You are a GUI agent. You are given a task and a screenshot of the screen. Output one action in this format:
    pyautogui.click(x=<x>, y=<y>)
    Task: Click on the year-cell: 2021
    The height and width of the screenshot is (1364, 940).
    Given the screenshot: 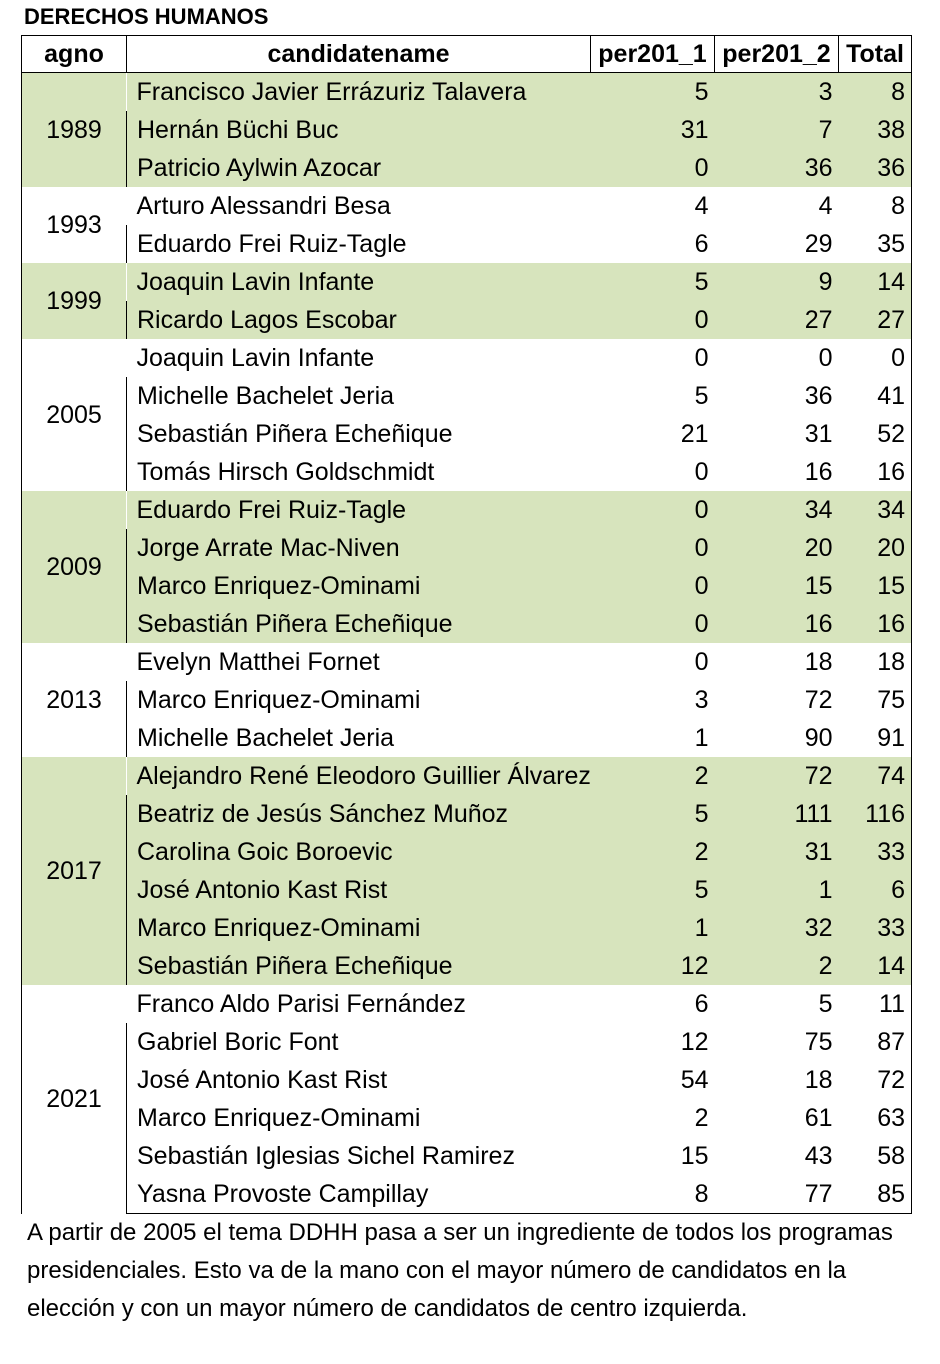 What is the action you would take?
    pyautogui.click(x=74, y=1099)
    